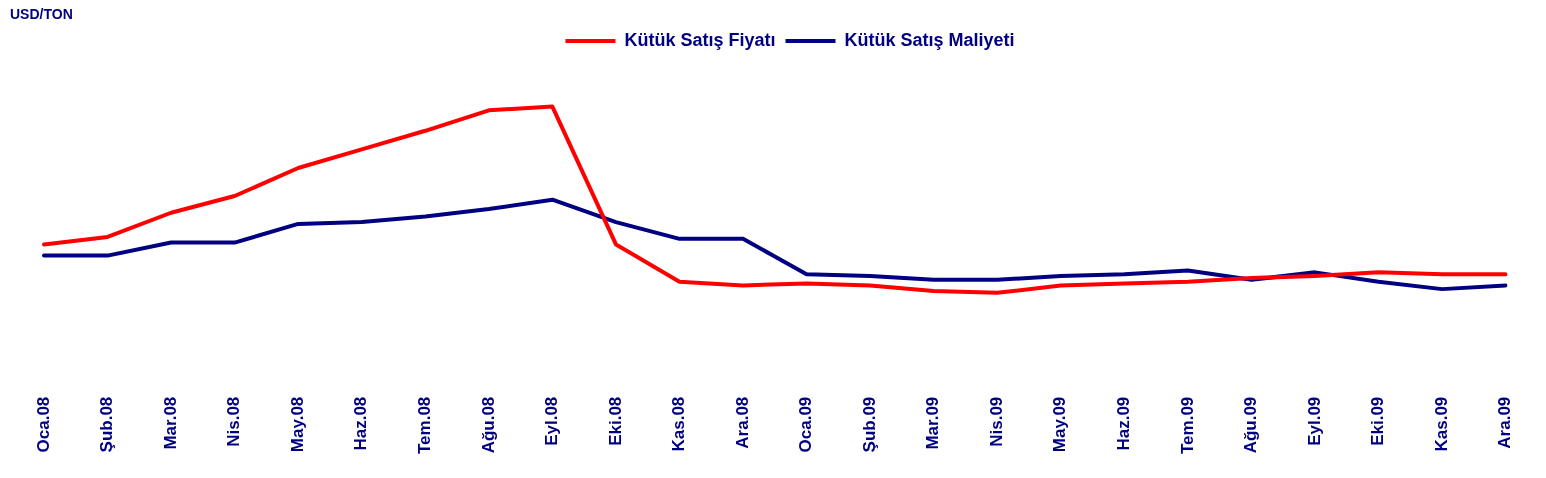 This screenshot has width=1546, height=478. What do you see at coordinates (488, 425) in the screenshot?
I see `x-tick-label: Ağu.08` at bounding box center [488, 425].